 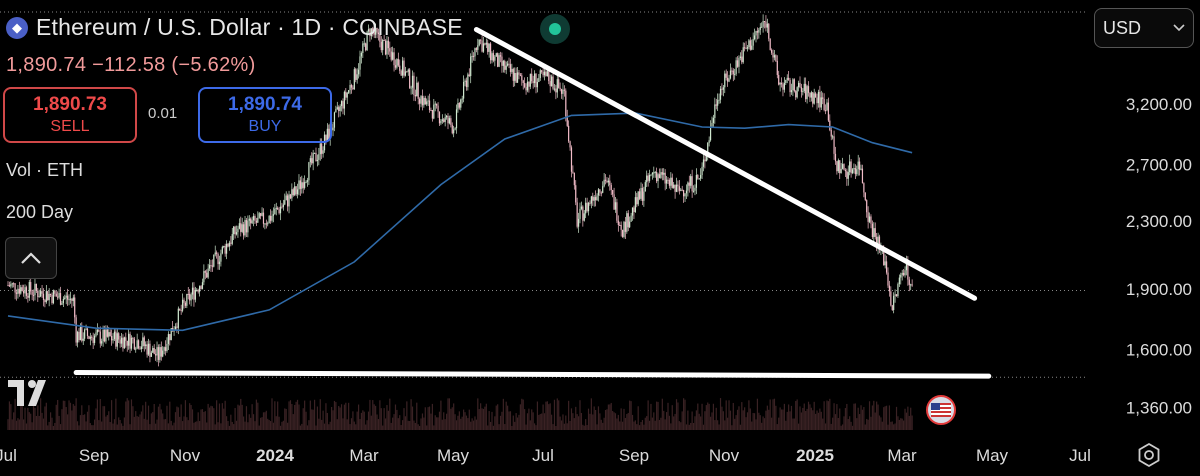 What do you see at coordinates (40, 212) in the screenshot?
I see `ma-indicator-label: 200 Day` at bounding box center [40, 212].